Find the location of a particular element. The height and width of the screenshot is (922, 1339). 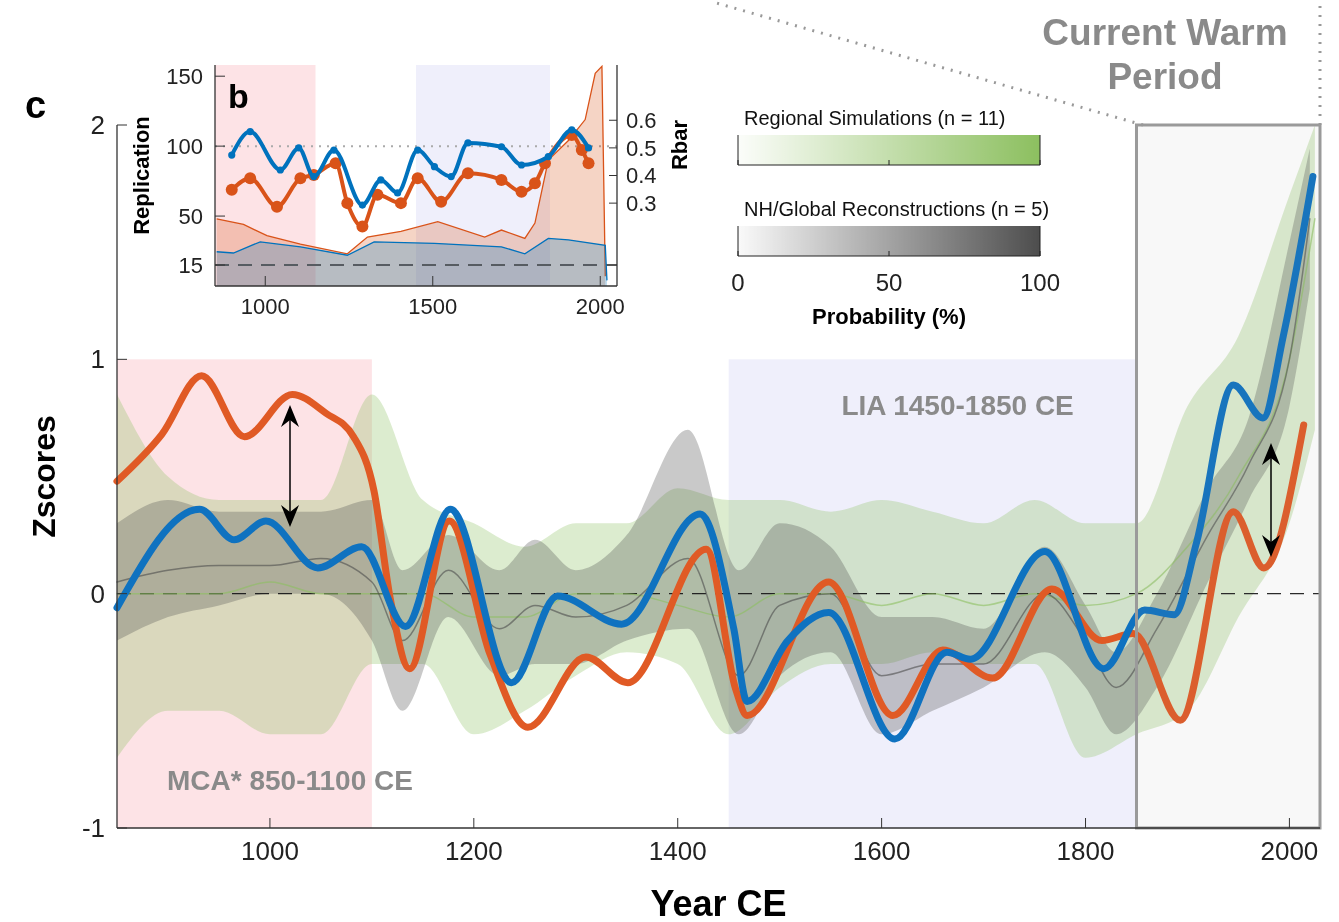

chart-title: b is located at coordinates (238, 96).